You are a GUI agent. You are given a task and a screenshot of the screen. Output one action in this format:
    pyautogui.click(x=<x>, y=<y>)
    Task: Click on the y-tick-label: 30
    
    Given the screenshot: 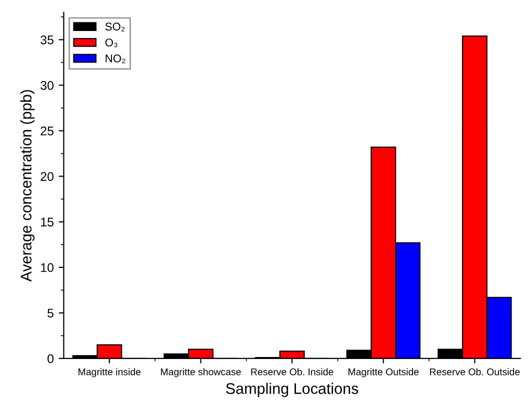 What is the action you would take?
    pyautogui.click(x=47, y=85)
    